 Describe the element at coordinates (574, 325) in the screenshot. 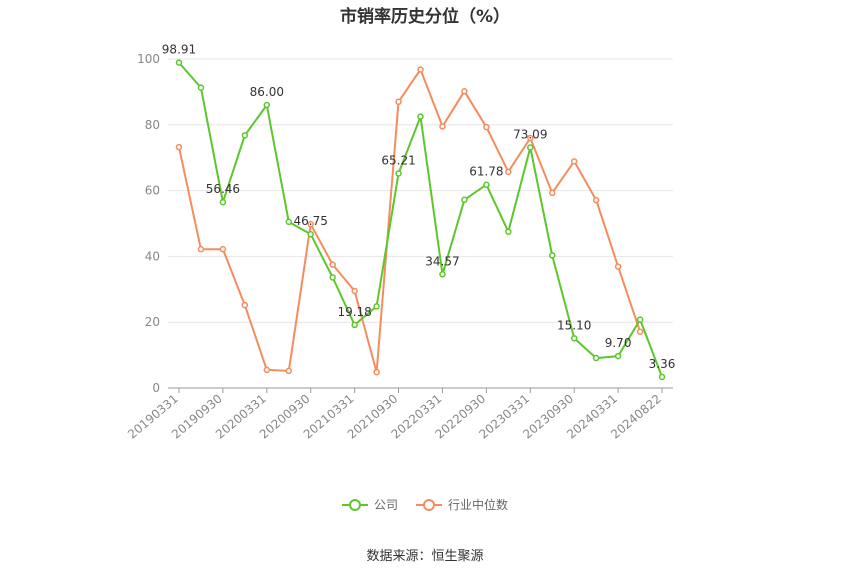

I see `data-label: 15.10` at that location.